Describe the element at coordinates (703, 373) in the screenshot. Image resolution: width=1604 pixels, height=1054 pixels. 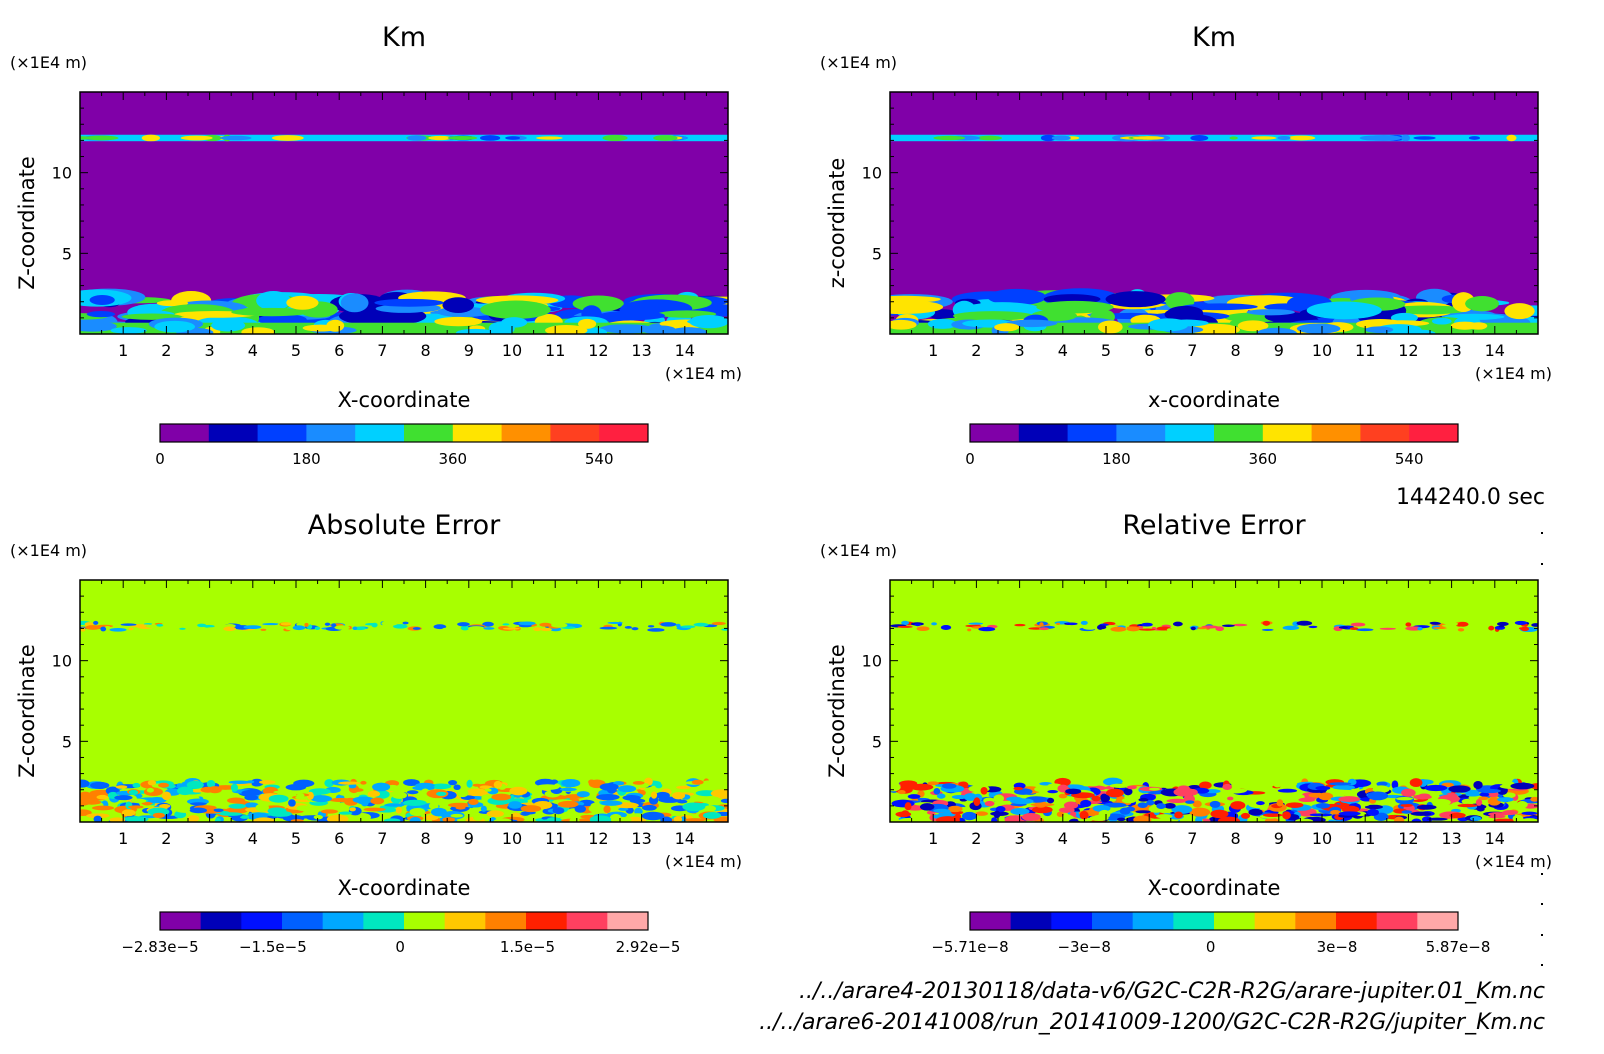
I see `x-axis-unit: (×1E4 m)` at that location.